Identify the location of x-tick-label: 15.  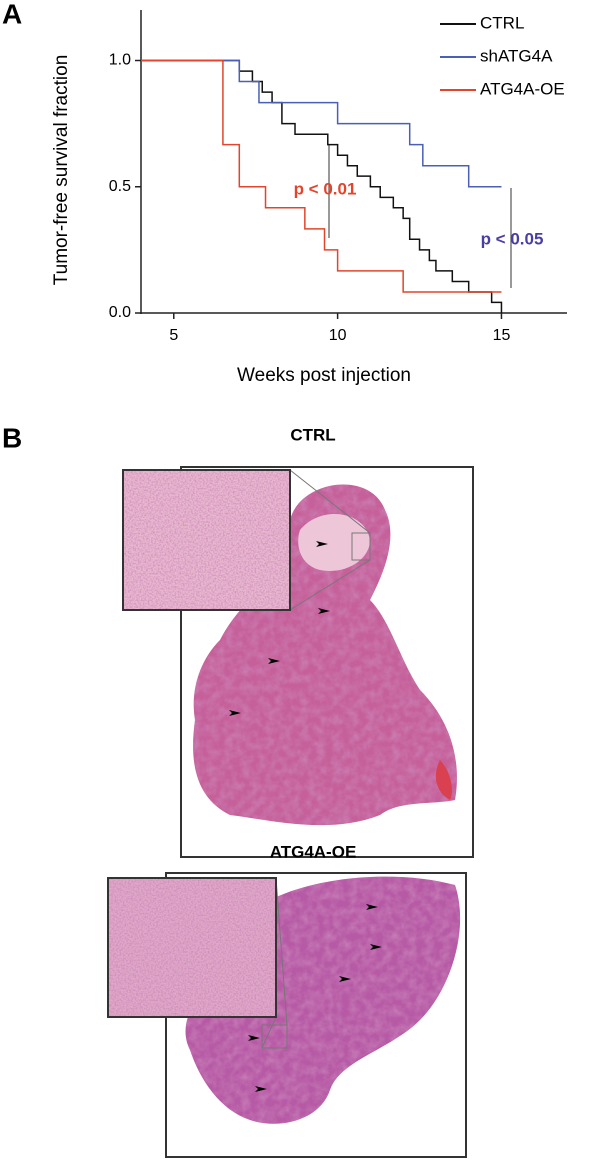
(502, 335).